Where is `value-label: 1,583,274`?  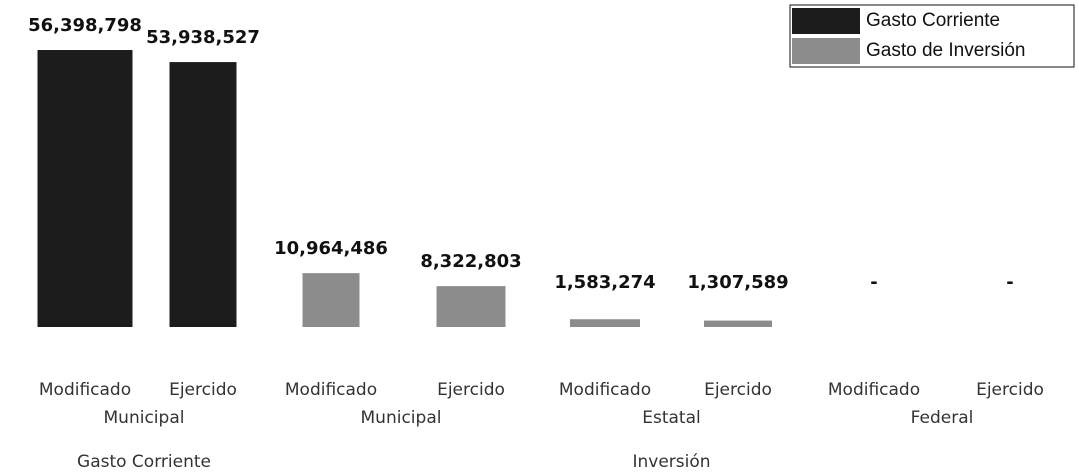
value-label: 1,583,274 is located at coordinates (604, 282).